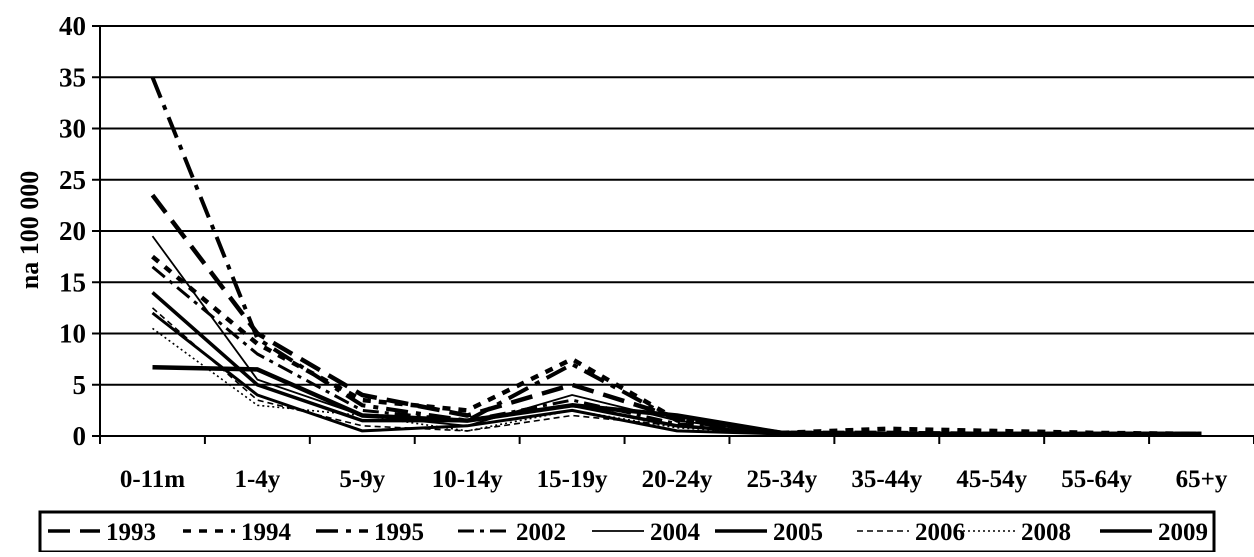 This screenshot has width=1254, height=557. What do you see at coordinates (1046, 532) in the screenshot?
I see `legend-label-2008: 2008` at bounding box center [1046, 532].